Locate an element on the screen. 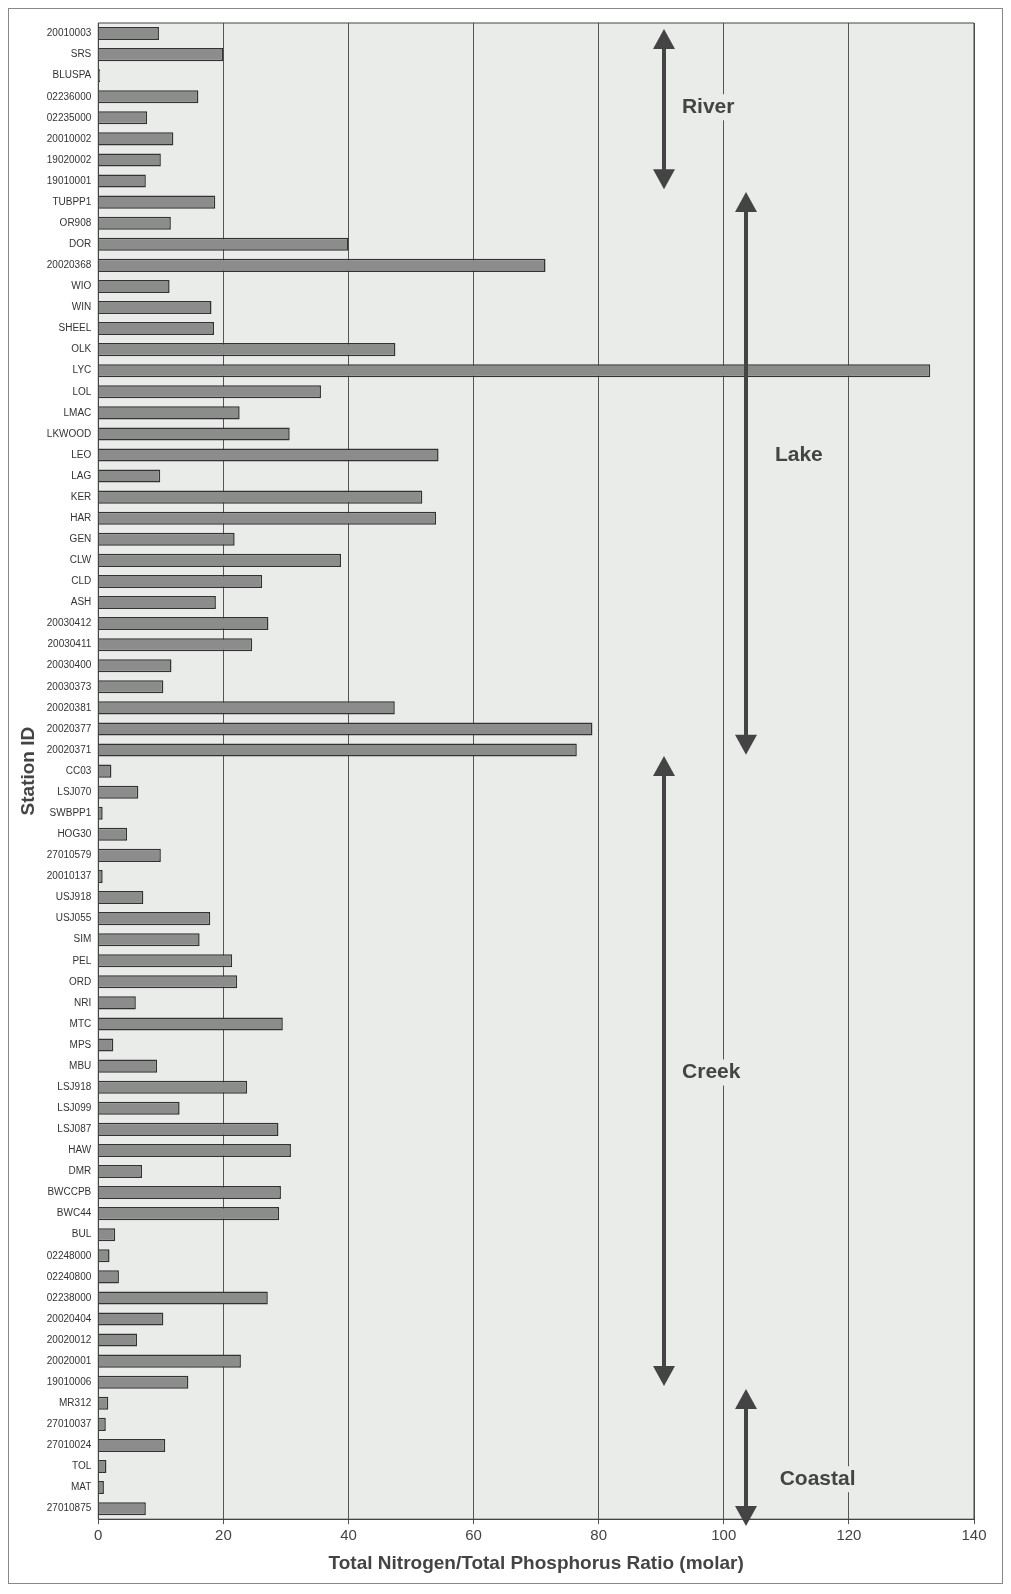  y-tick-label: KER is located at coordinates (81, 496).